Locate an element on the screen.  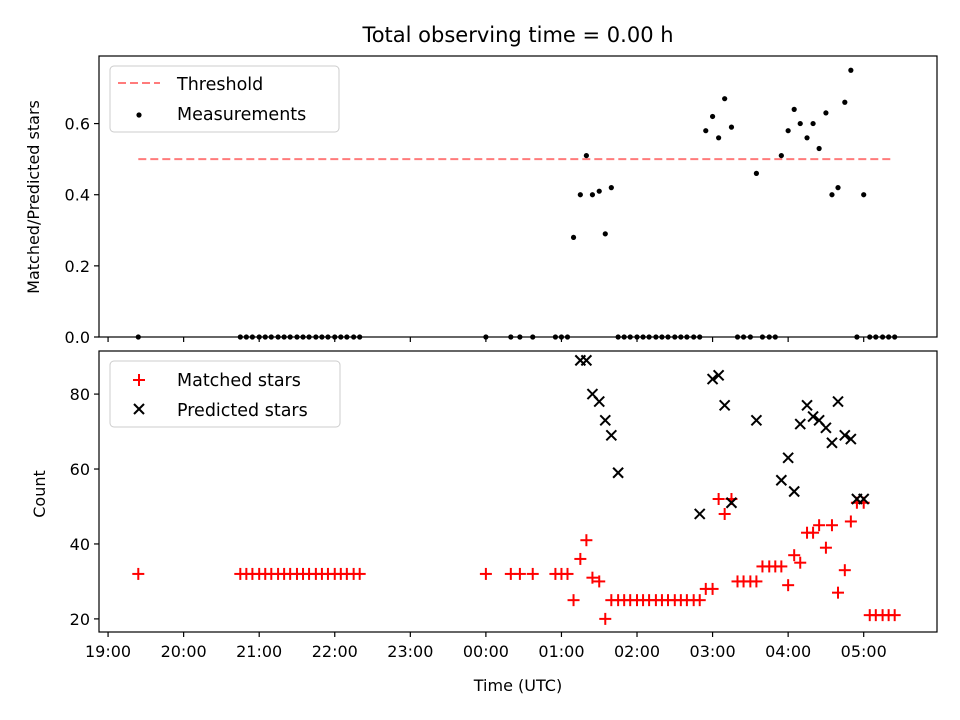
count-panel-ylabel: Count is located at coordinates (39, 494).